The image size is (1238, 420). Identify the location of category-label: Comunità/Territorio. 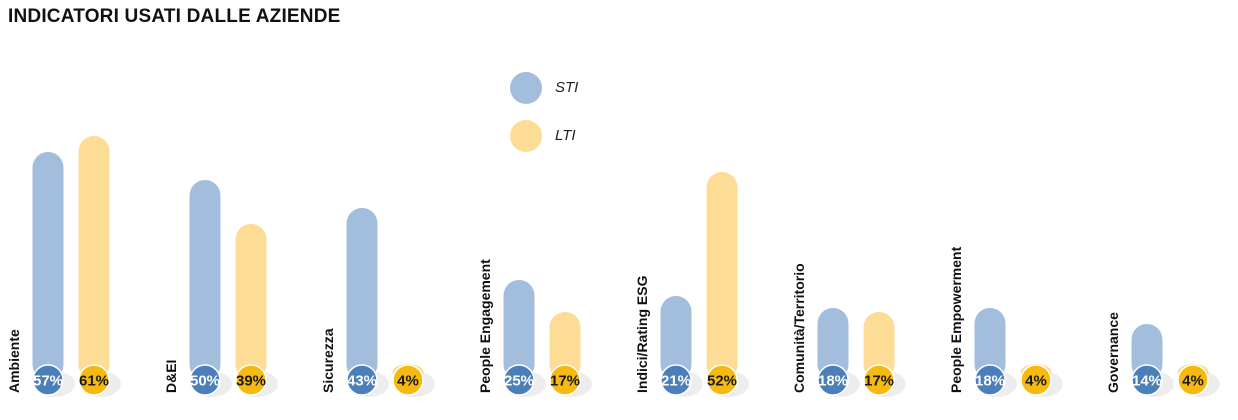
(799, 328).